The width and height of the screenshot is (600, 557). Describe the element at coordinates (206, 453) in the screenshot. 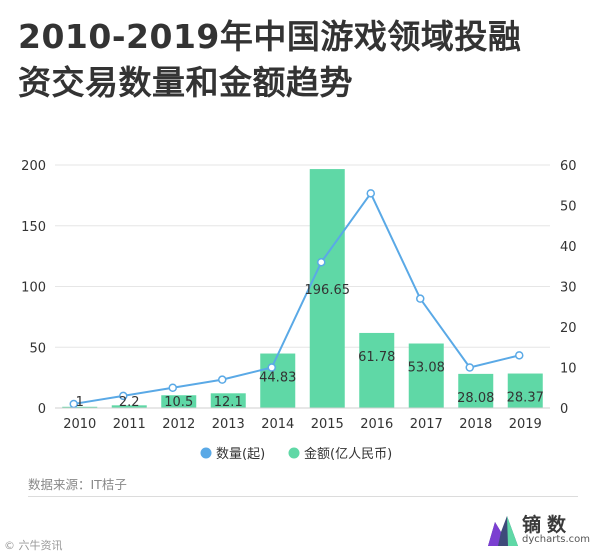

I see `legend-swatch-count` at that location.